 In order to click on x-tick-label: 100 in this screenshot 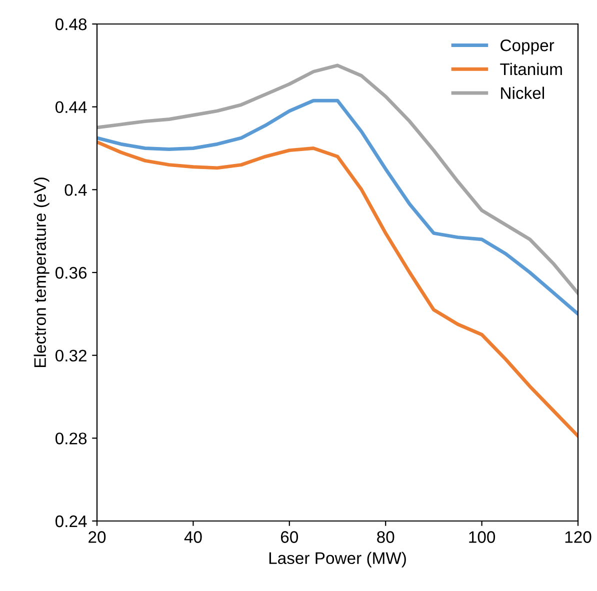, I will do `click(482, 537)`.